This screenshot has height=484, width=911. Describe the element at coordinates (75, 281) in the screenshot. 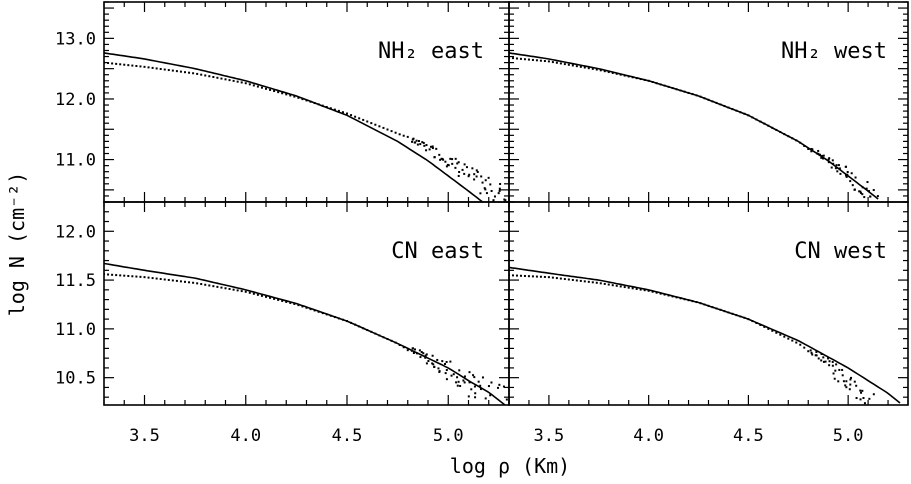

I see `y-tick-label: 11.5` at that location.